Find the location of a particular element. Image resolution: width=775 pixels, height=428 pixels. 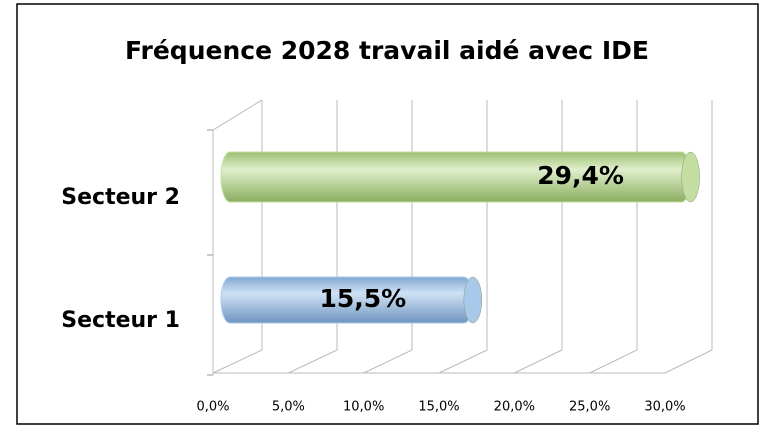

x-tick-label: 15,0% is located at coordinates (438, 407).